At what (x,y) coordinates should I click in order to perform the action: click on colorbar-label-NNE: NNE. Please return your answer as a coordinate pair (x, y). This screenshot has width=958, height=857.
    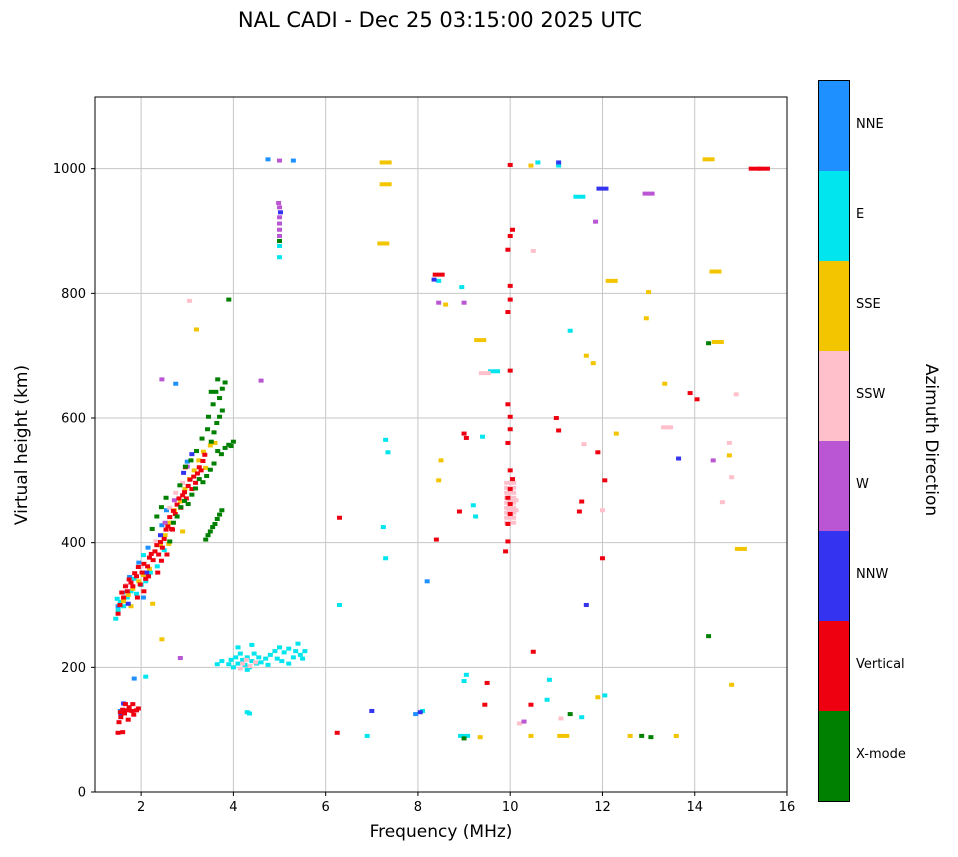
    Looking at the image, I should click on (870, 124).